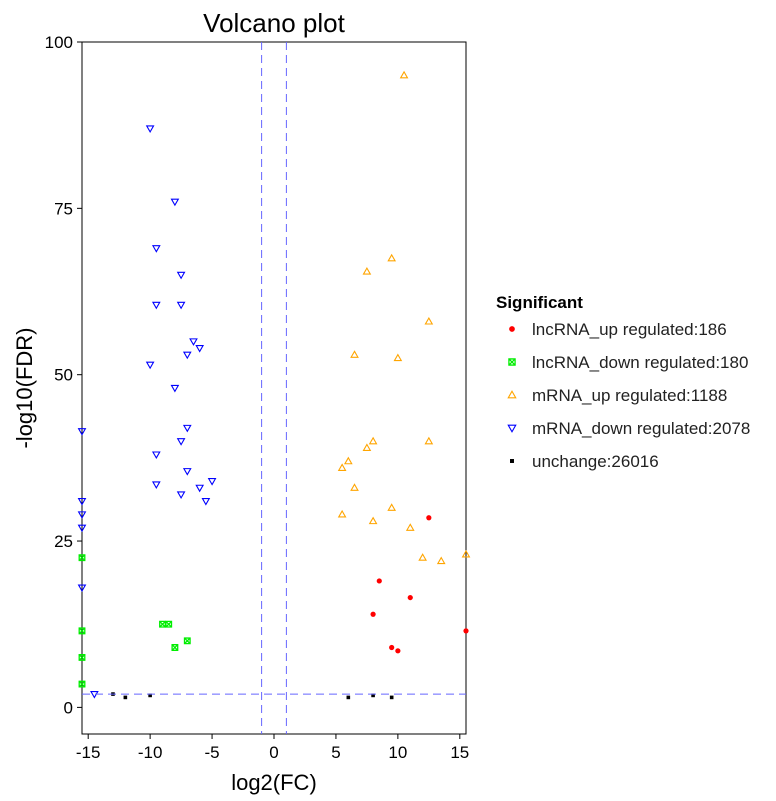 The height and width of the screenshot is (801, 776). What do you see at coordinates (629, 329) in the screenshot?
I see `legend-label-lncRNA_up: lncRNA_up regulated:186` at bounding box center [629, 329].